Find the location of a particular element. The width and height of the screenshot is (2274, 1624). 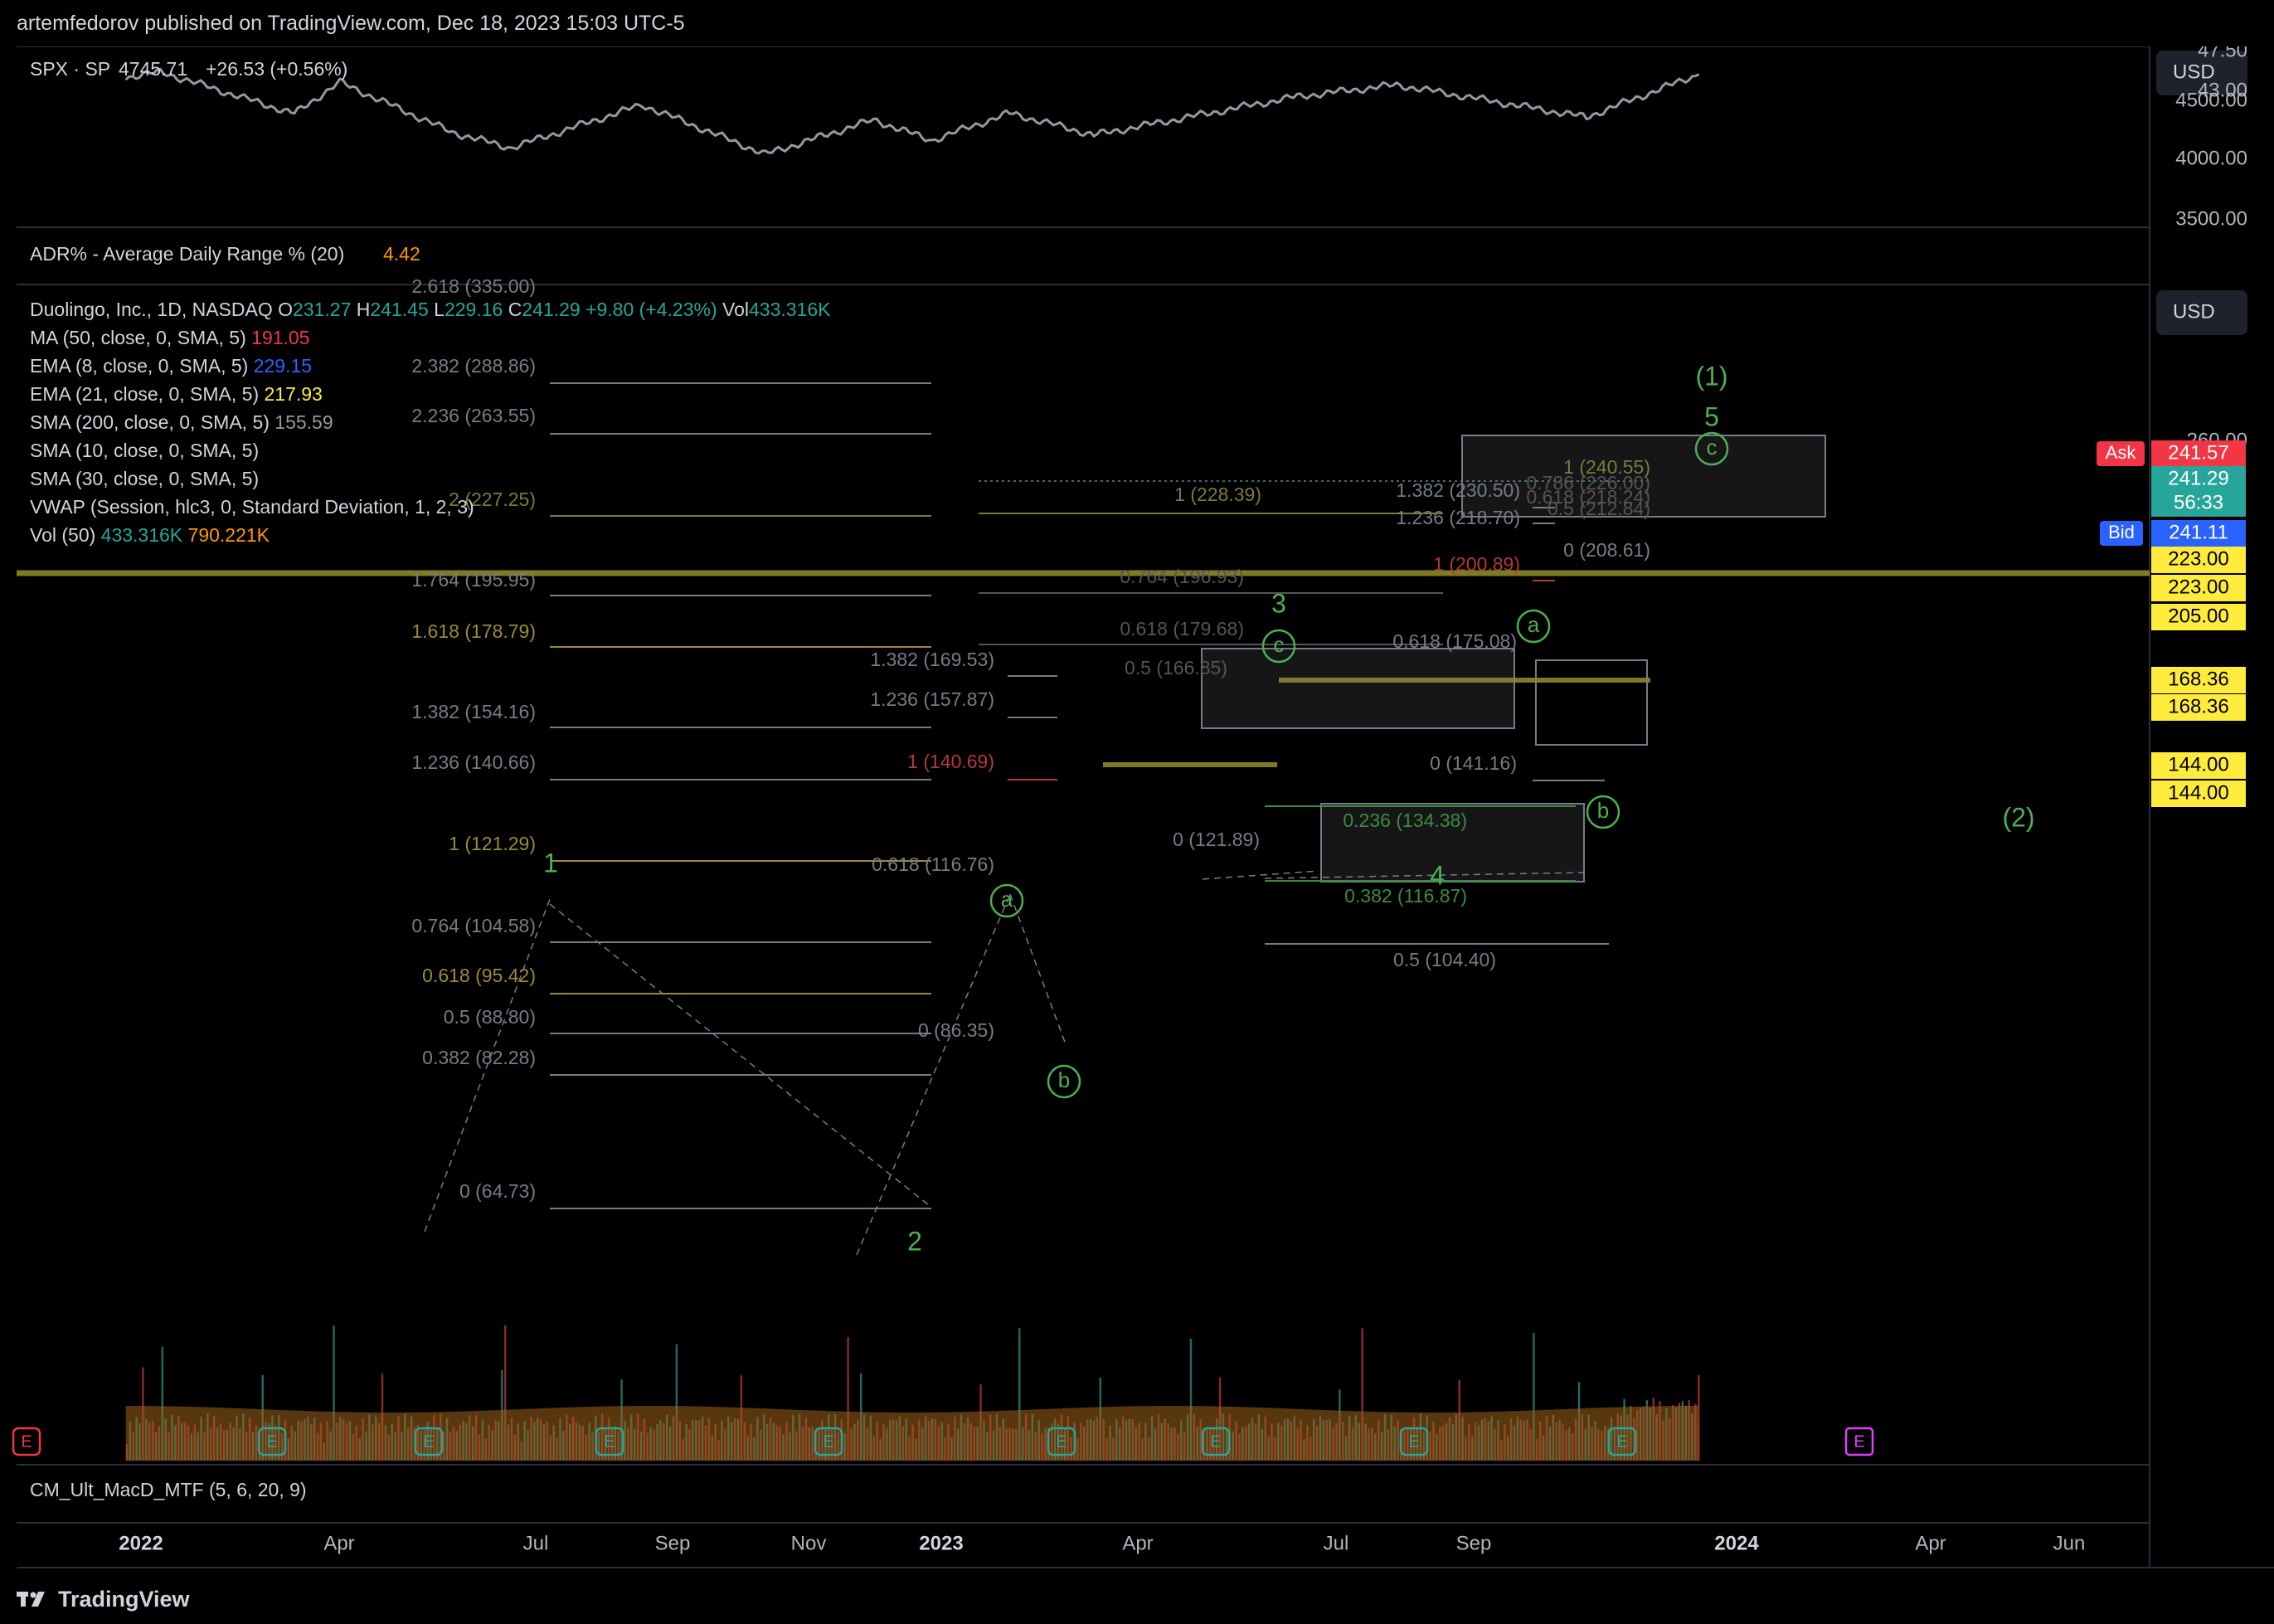

spx-price: 4745.71 is located at coordinates (153, 69).